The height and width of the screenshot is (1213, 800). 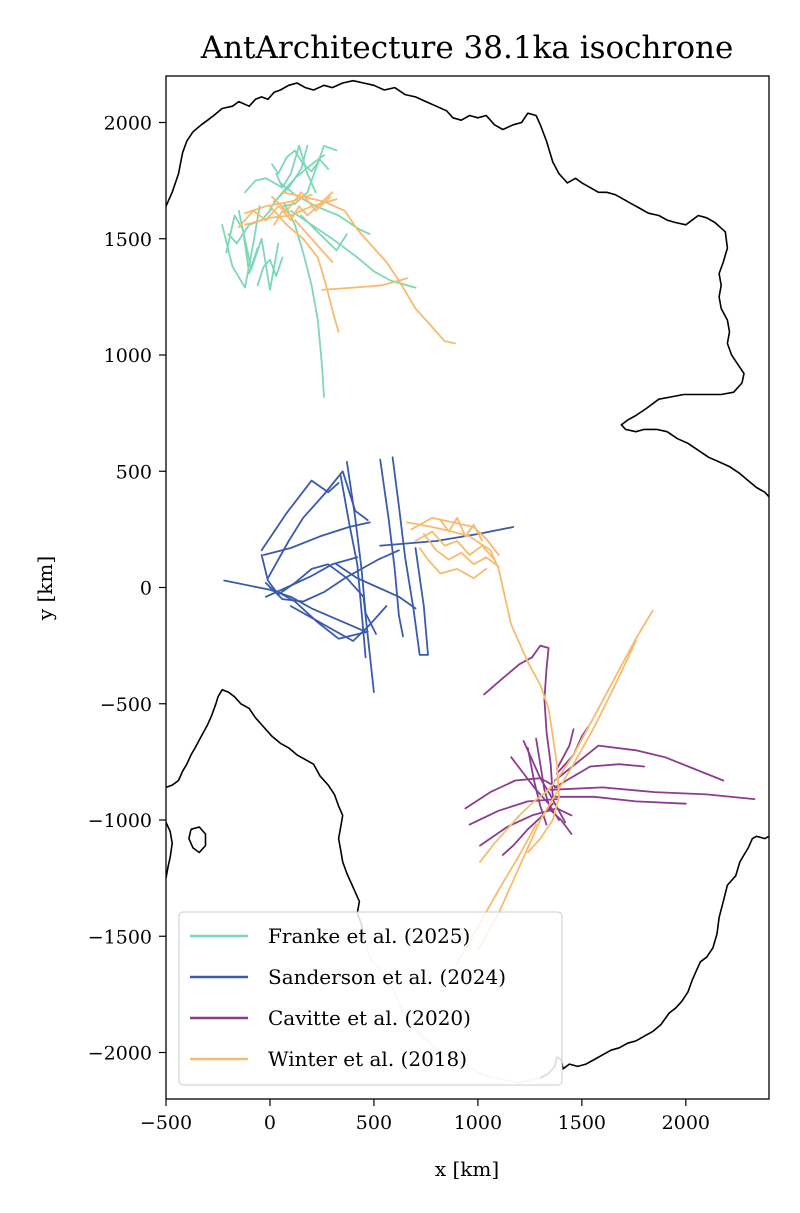 What do you see at coordinates (478, 1123) in the screenshot?
I see `x-tick-label: 1000` at bounding box center [478, 1123].